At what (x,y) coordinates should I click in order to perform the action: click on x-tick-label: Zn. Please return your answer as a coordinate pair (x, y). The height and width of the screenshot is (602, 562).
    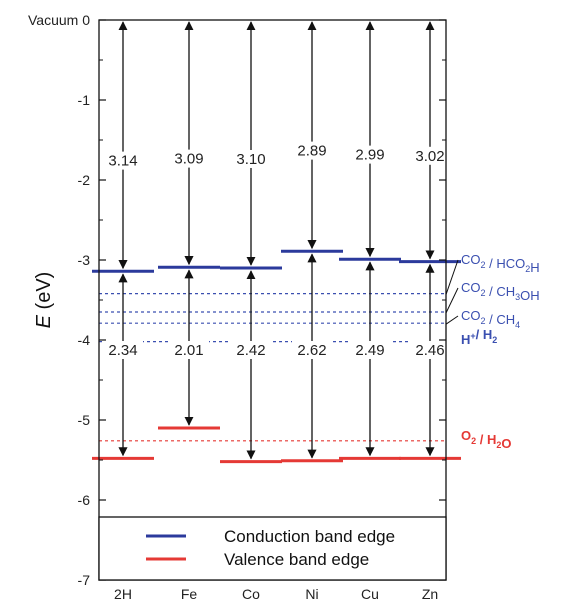
    Looking at the image, I should click on (430, 594).